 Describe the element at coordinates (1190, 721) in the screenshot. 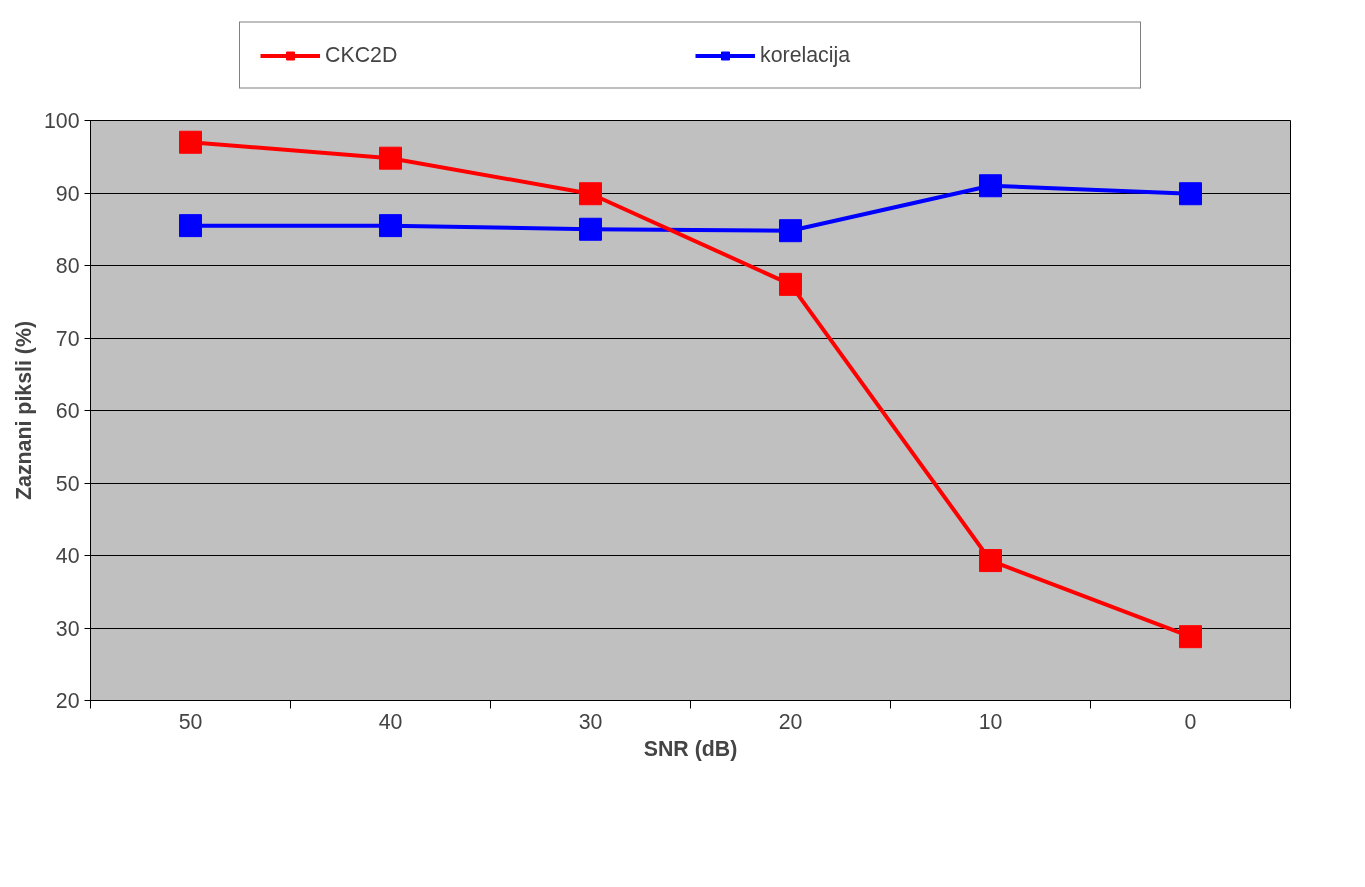

I see `x-tick-label: 0` at that location.